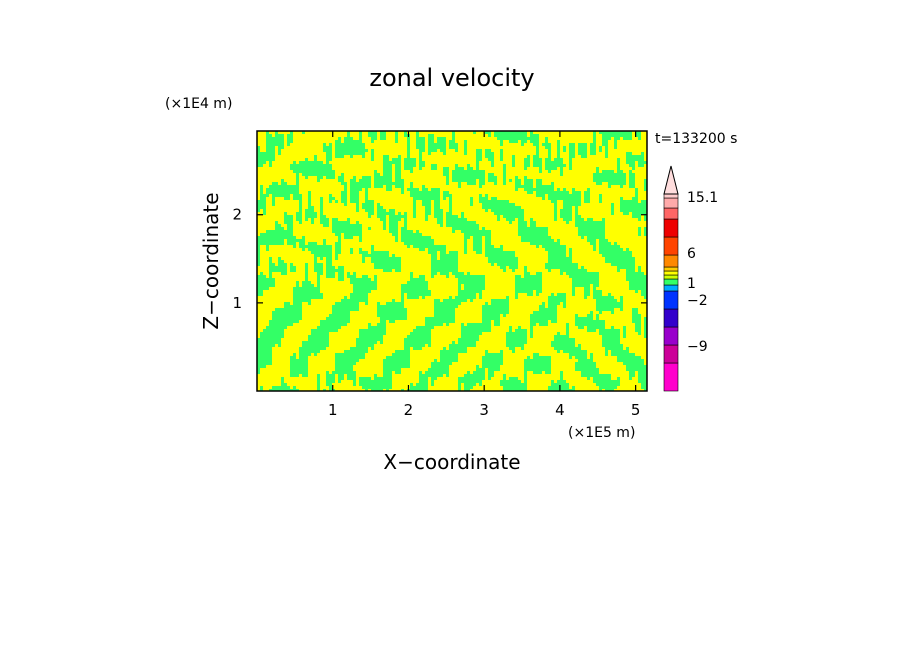 The width and height of the screenshot is (904, 654). Describe the element at coordinates (671, 282) in the screenshot. I see `colorbar-level` at that location.